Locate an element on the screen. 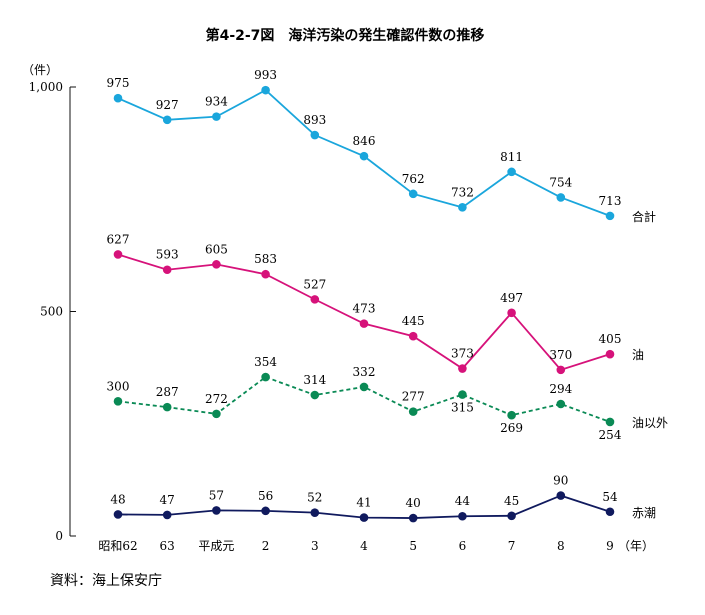 The image size is (705, 615). series-油以外-value-label: 277 is located at coordinates (413, 397).